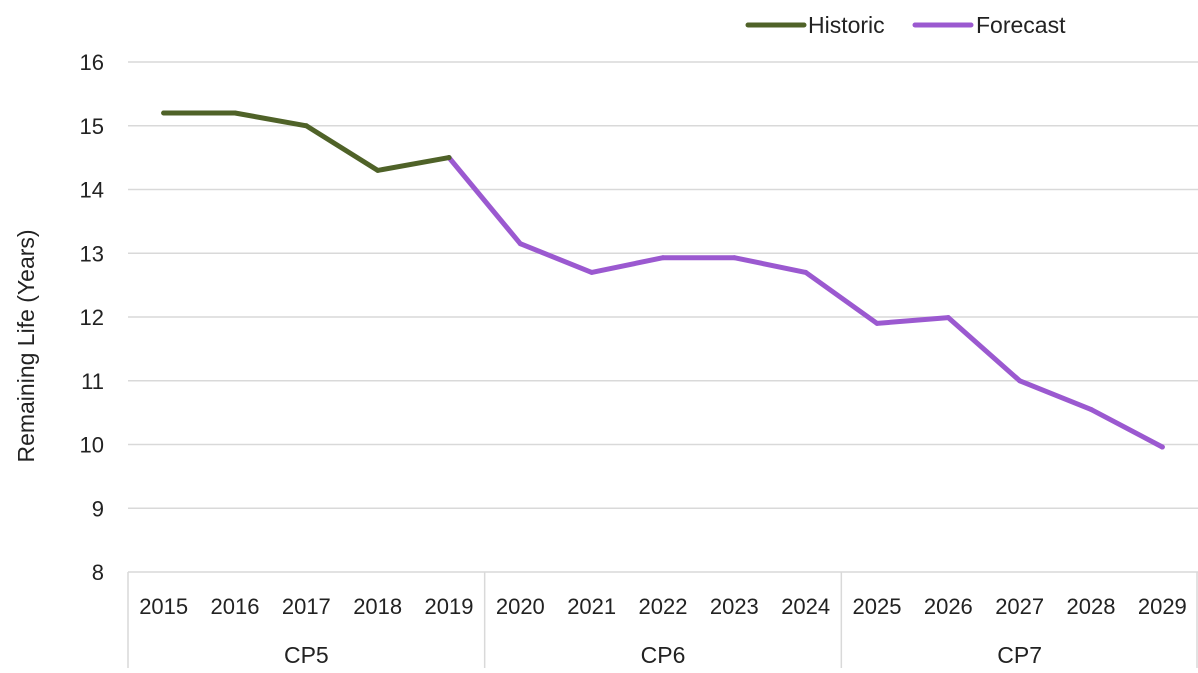 Image resolution: width=1198 pixels, height=673 pixels. I want to click on x-tick-label: 2023, so click(734, 606).